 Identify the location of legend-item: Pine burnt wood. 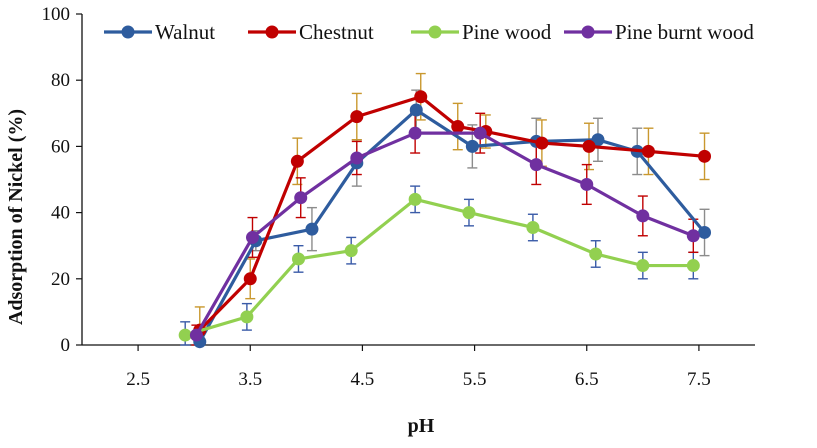
(659, 32).